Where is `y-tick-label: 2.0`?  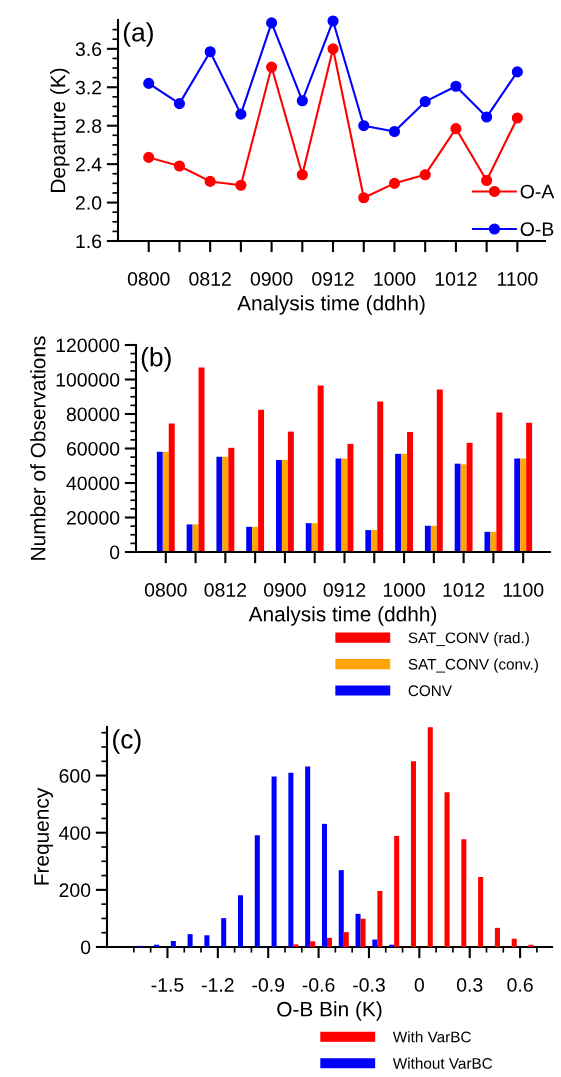 y-tick-label: 2.0 is located at coordinates (88, 203).